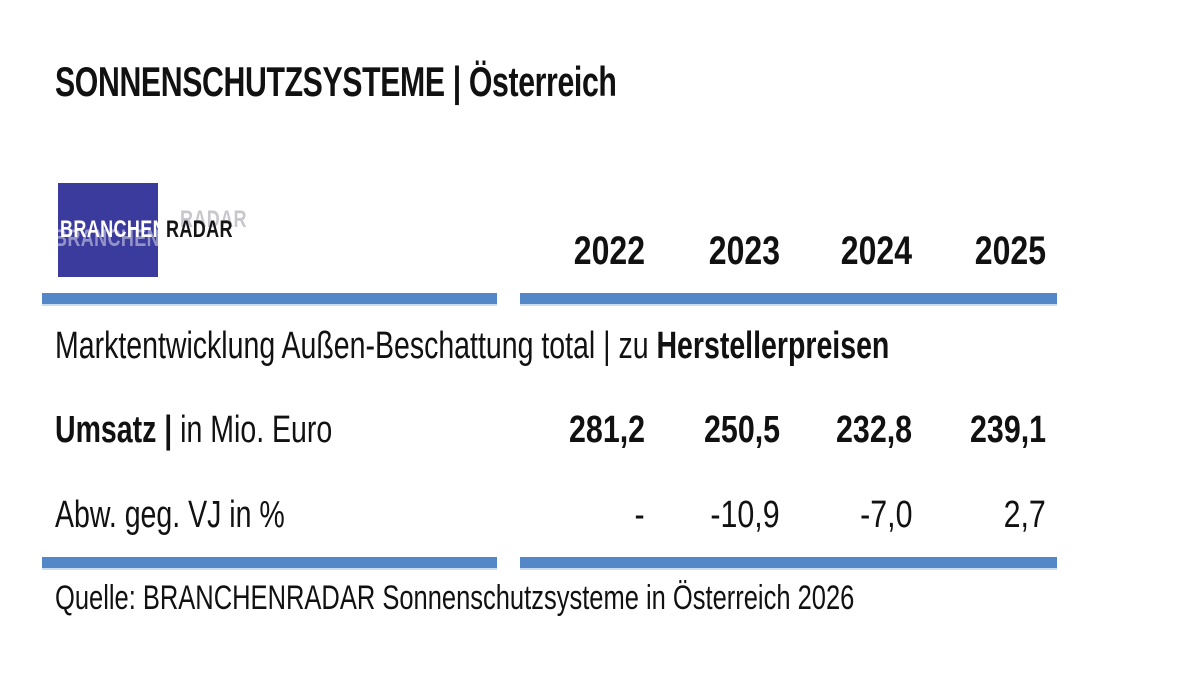 The height and width of the screenshot is (689, 1200). What do you see at coordinates (606, 430) in the screenshot?
I see `umsatz-value-2022: 281,2` at bounding box center [606, 430].